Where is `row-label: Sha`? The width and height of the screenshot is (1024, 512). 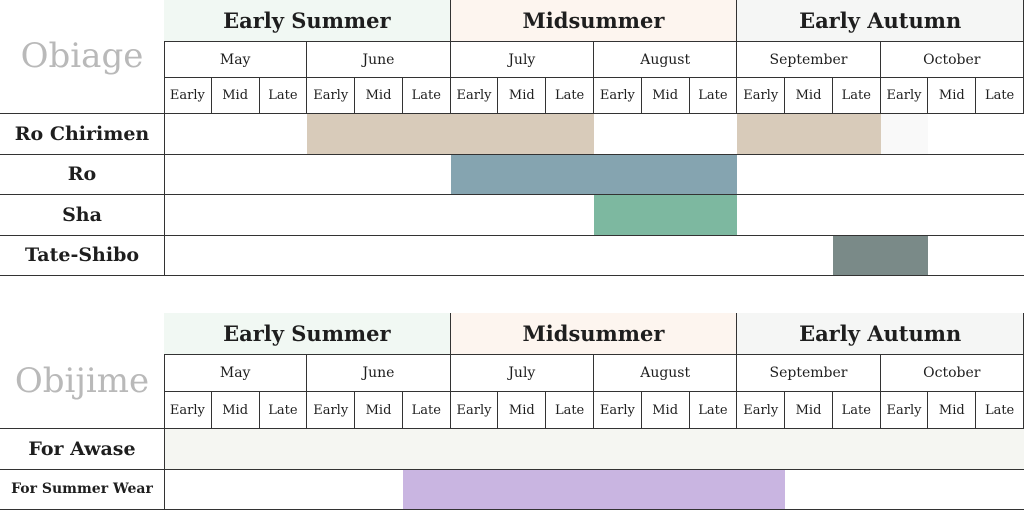
row-label: Sha is located at coordinates (82, 215).